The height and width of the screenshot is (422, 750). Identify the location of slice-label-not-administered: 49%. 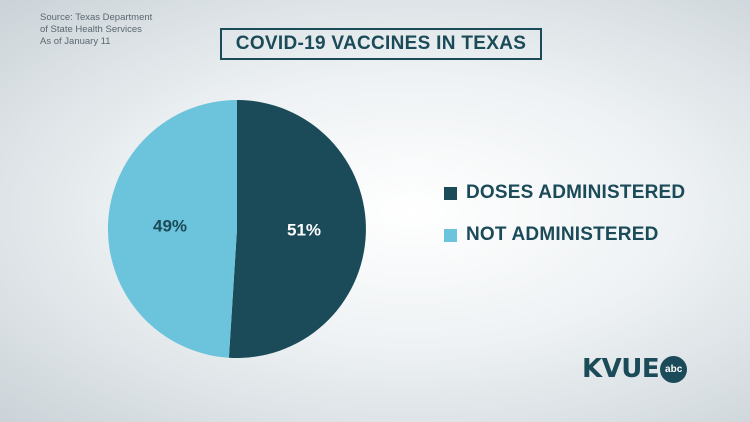
(170, 225).